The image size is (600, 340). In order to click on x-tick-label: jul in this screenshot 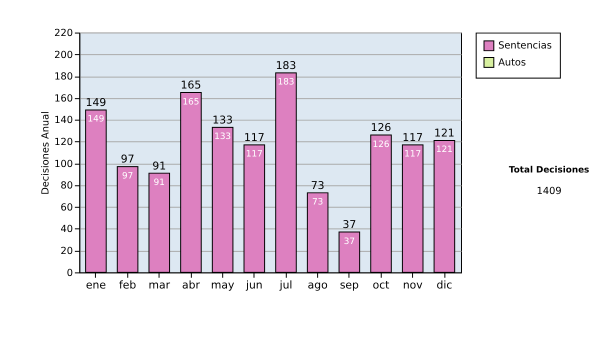, I will do `click(285, 285)`.